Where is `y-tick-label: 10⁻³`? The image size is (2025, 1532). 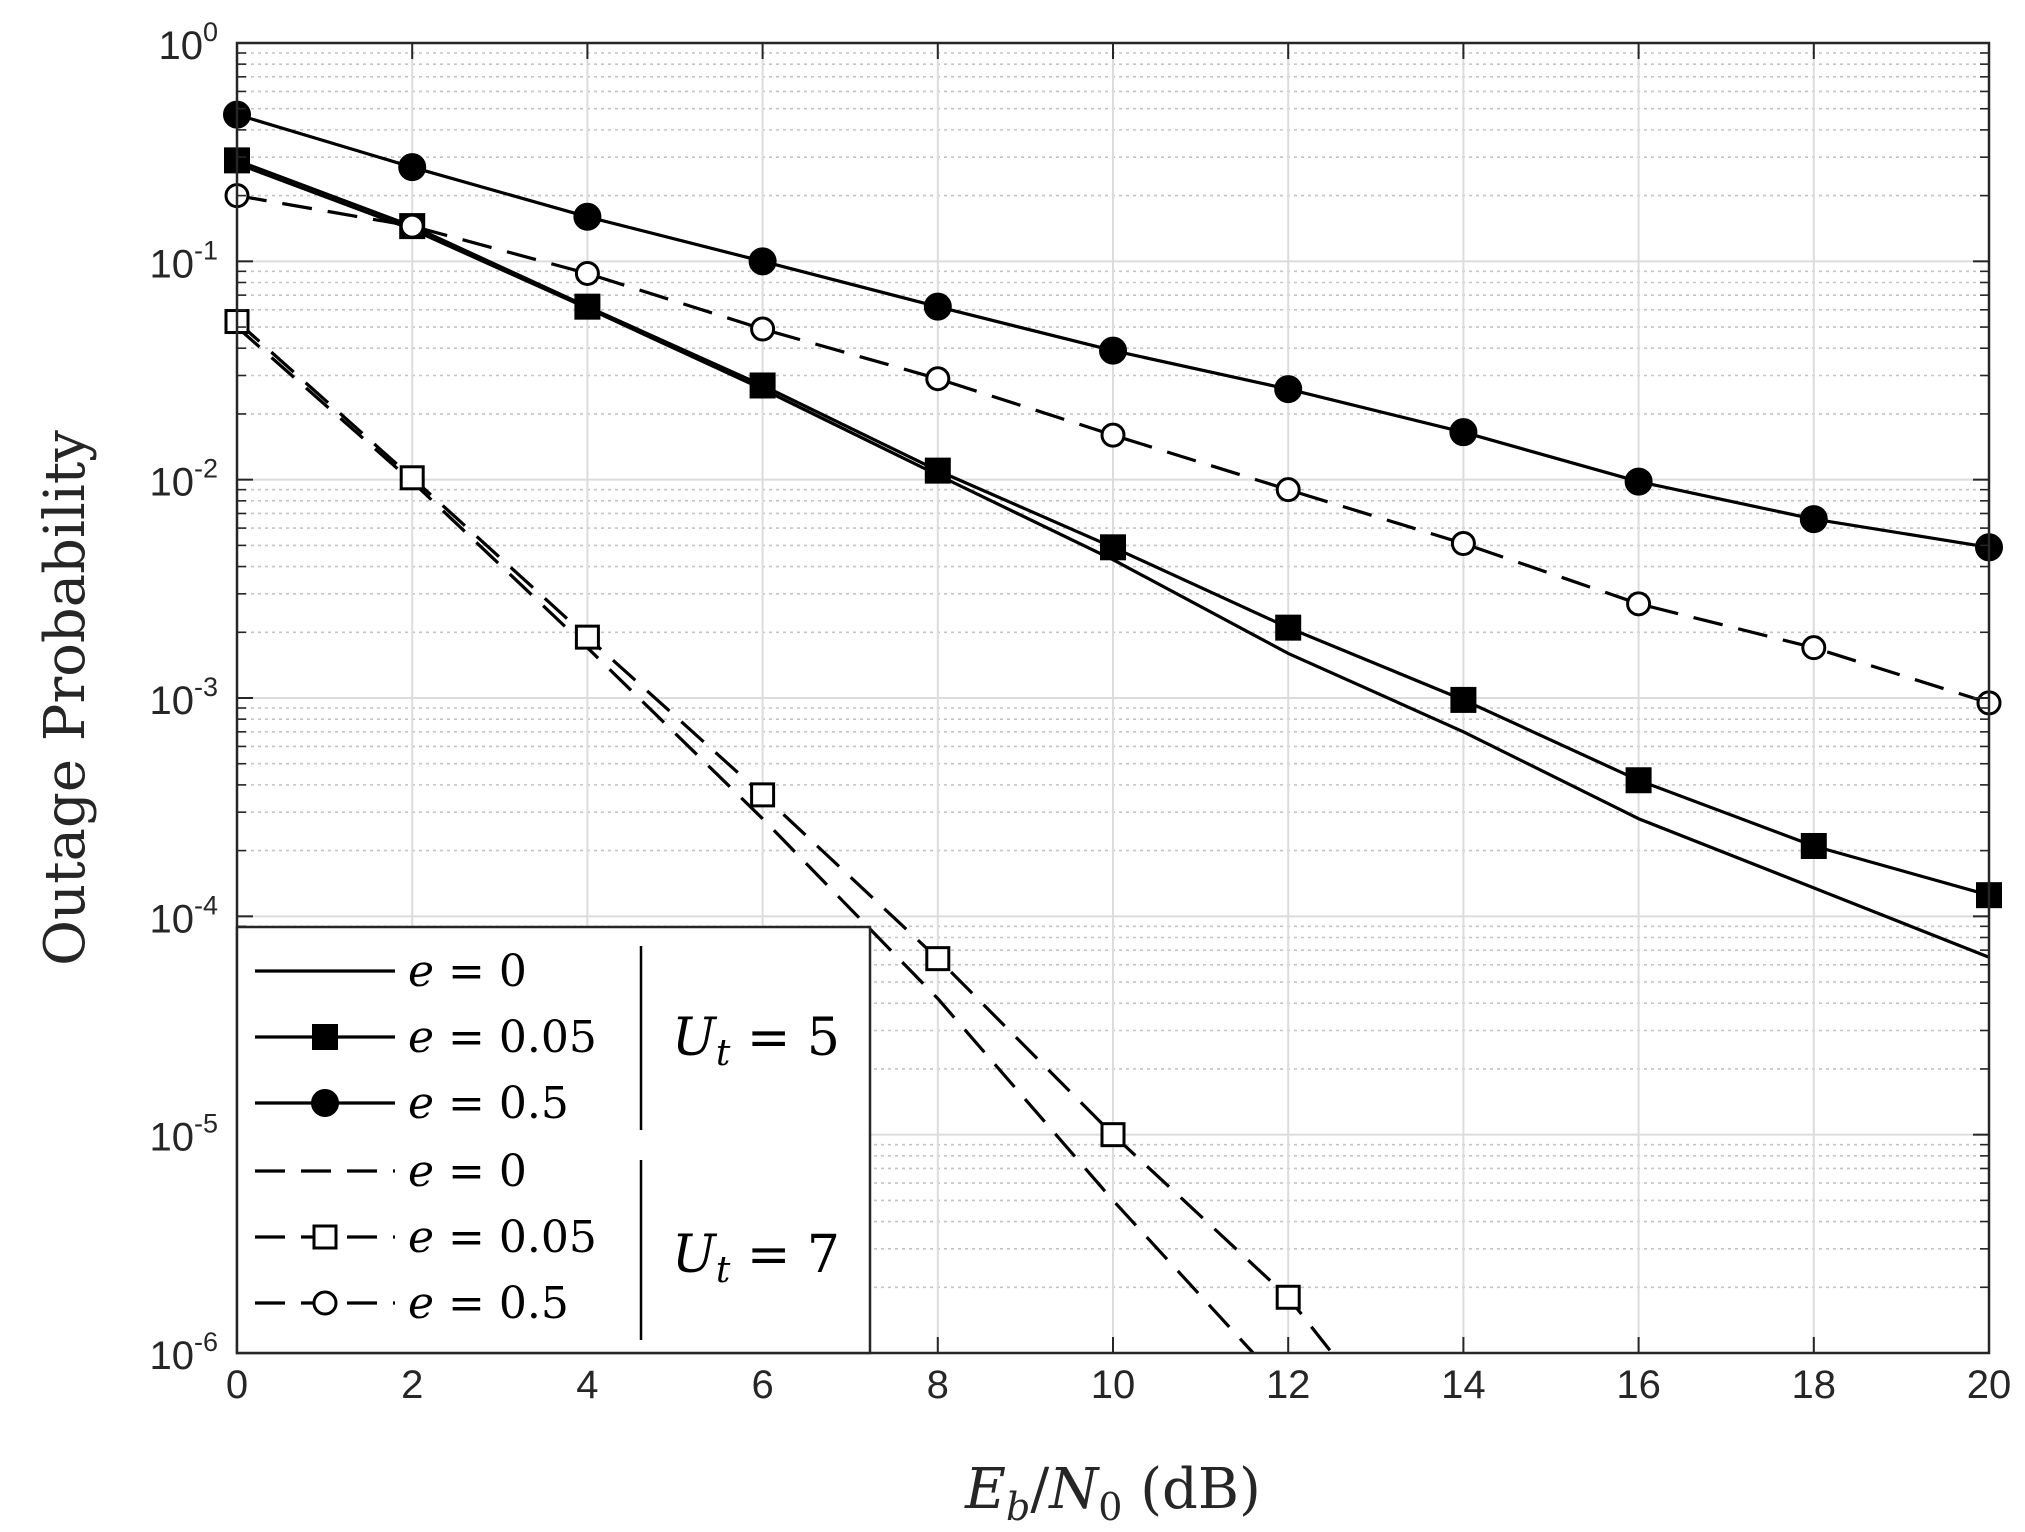 y-tick-label: 10⁻³ is located at coordinates (183, 697).